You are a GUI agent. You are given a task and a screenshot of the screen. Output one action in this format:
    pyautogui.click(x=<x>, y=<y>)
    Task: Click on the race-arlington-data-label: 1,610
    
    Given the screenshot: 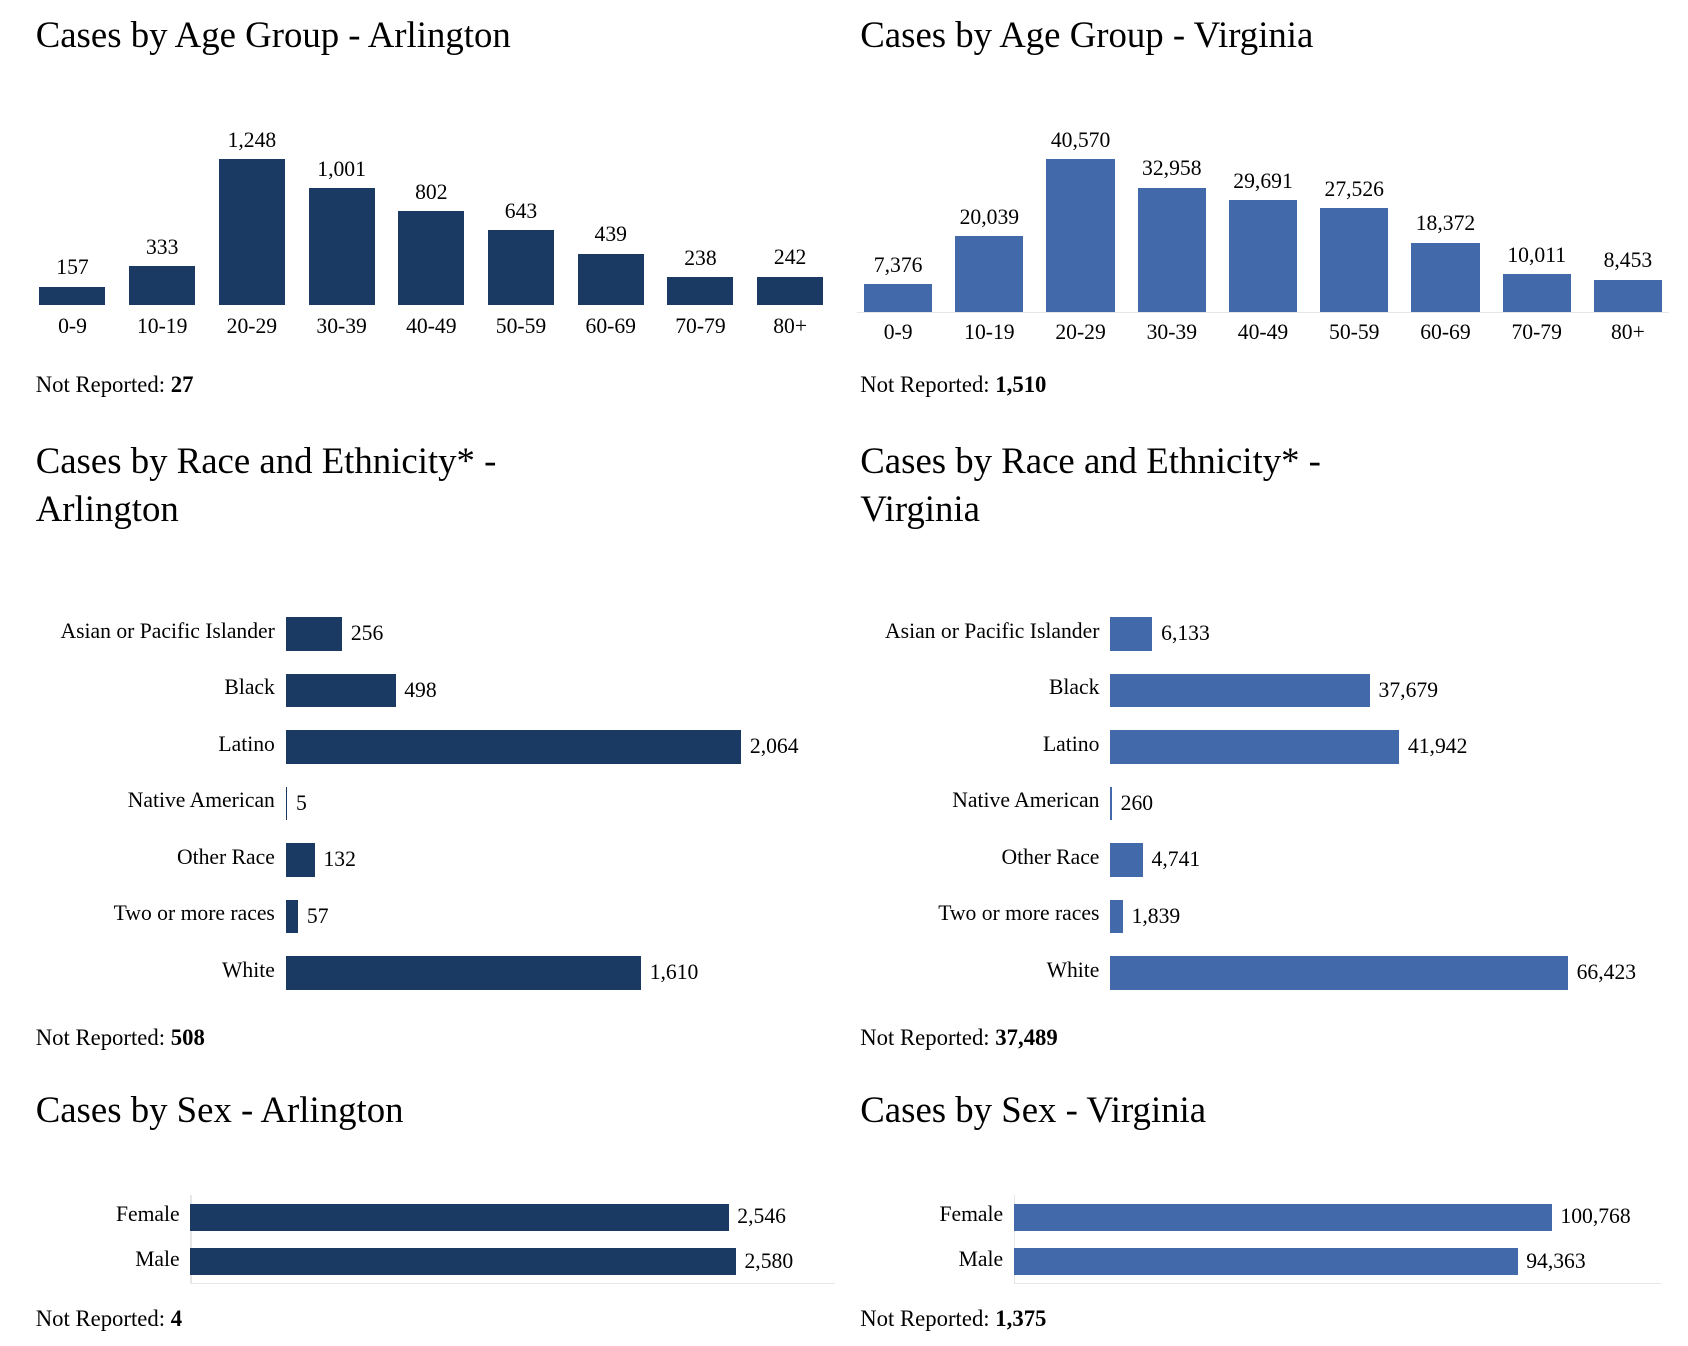 What is the action you would take?
    pyautogui.click(x=674, y=972)
    